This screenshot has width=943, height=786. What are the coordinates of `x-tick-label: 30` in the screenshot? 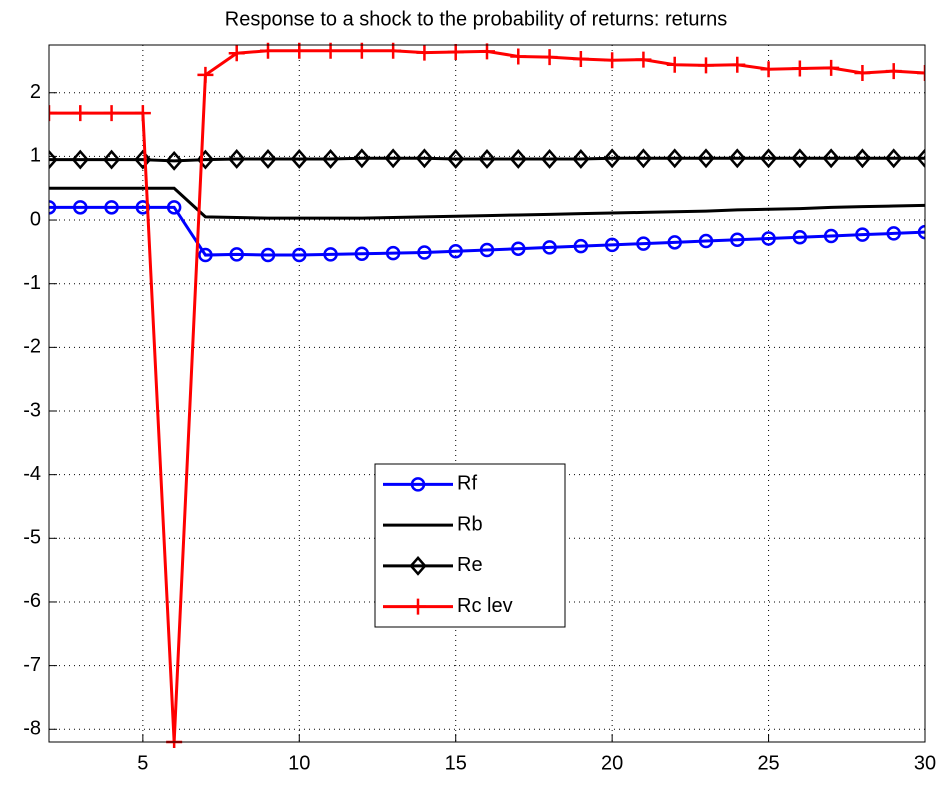 It's located at (925, 763).